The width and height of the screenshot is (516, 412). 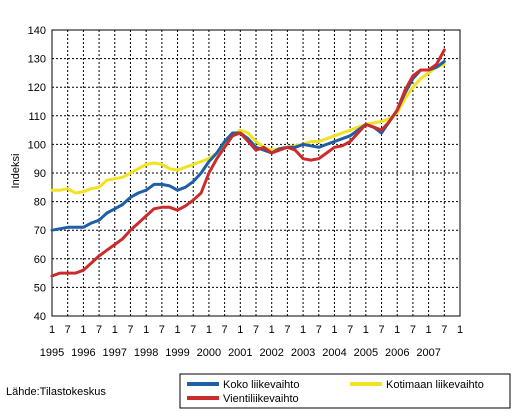 What do you see at coordinates (115, 353) in the screenshot?
I see `x-year-label: 1997` at bounding box center [115, 353].